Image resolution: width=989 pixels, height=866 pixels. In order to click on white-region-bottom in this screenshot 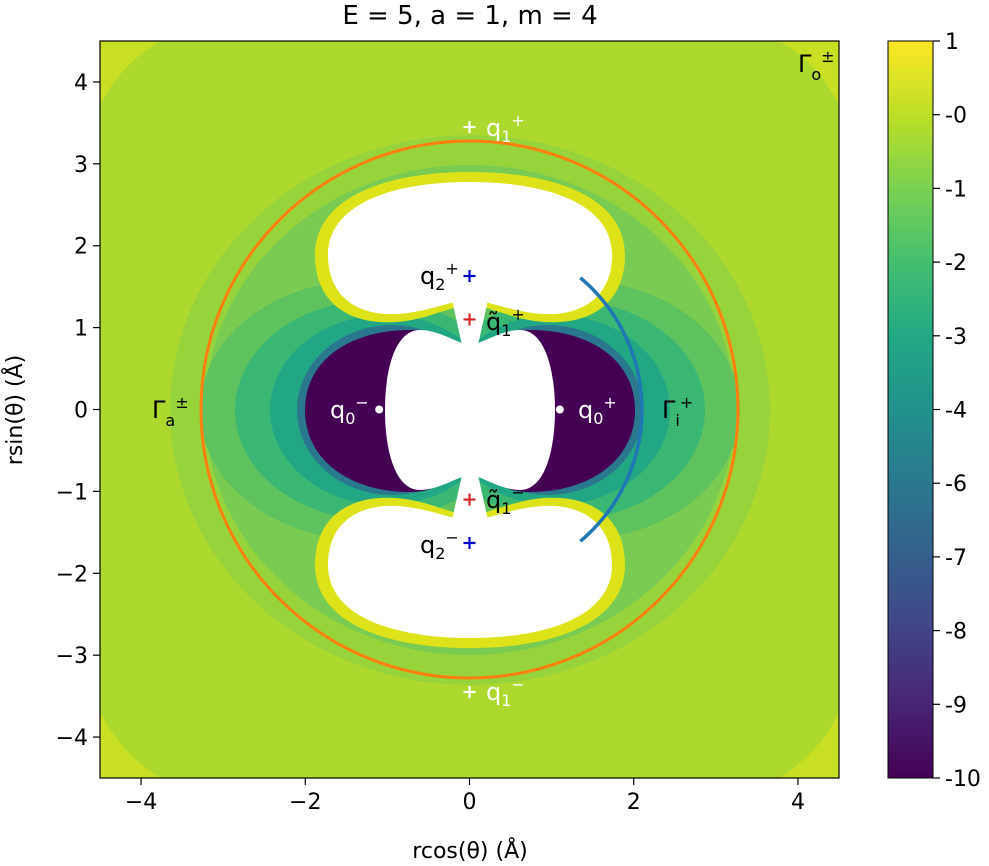, I will do `click(470, 571)`.